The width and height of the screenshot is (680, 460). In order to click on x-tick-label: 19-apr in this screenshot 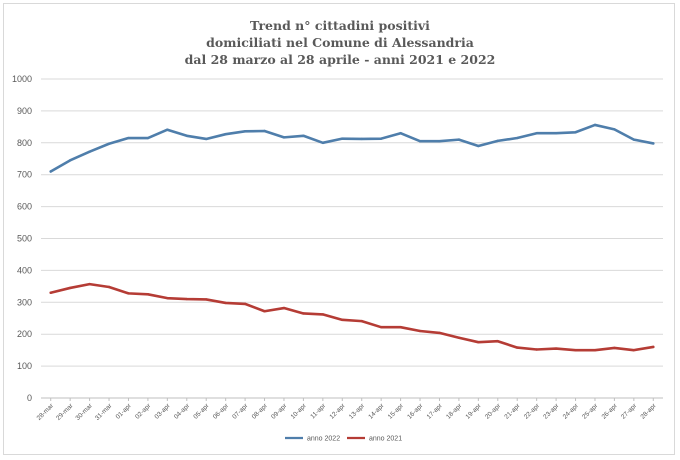, I will do `click(474, 411)`.